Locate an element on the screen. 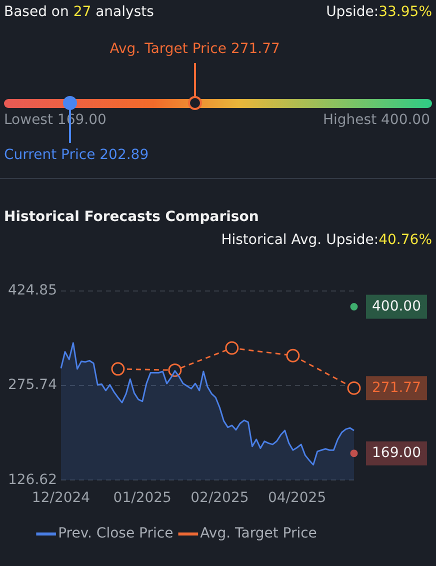 The width and height of the screenshot is (436, 566). text: Highest 400.00 is located at coordinates (376, 120).